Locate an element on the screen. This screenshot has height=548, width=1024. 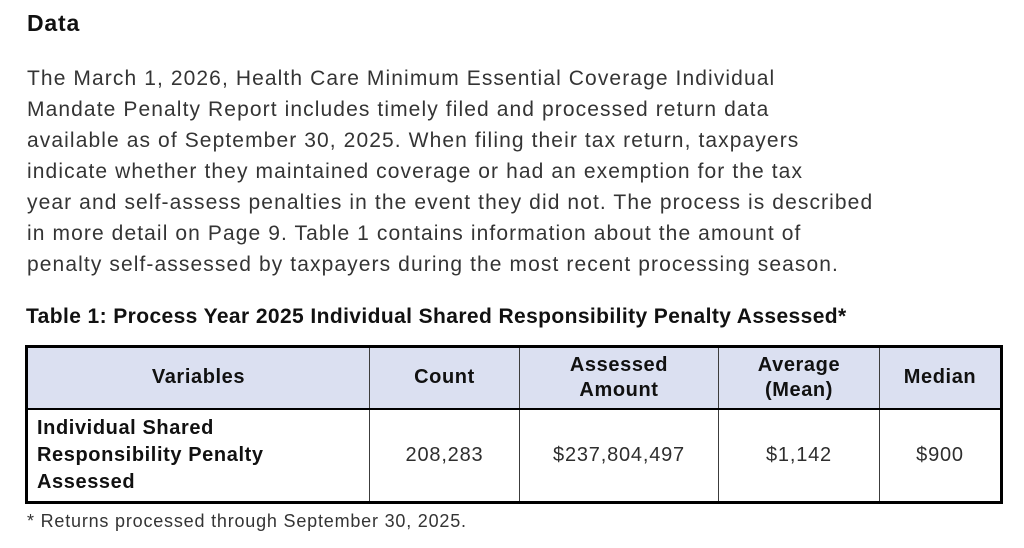
cell-median: $900 is located at coordinates (940, 455).